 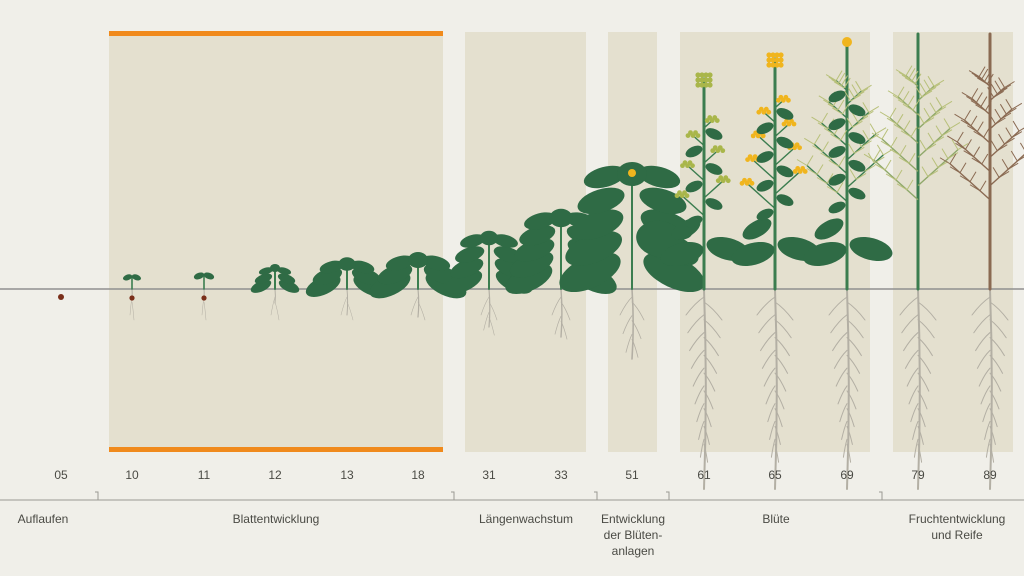 What do you see at coordinates (957, 535) in the screenshot?
I see `stage-label-line: und Reife` at bounding box center [957, 535].